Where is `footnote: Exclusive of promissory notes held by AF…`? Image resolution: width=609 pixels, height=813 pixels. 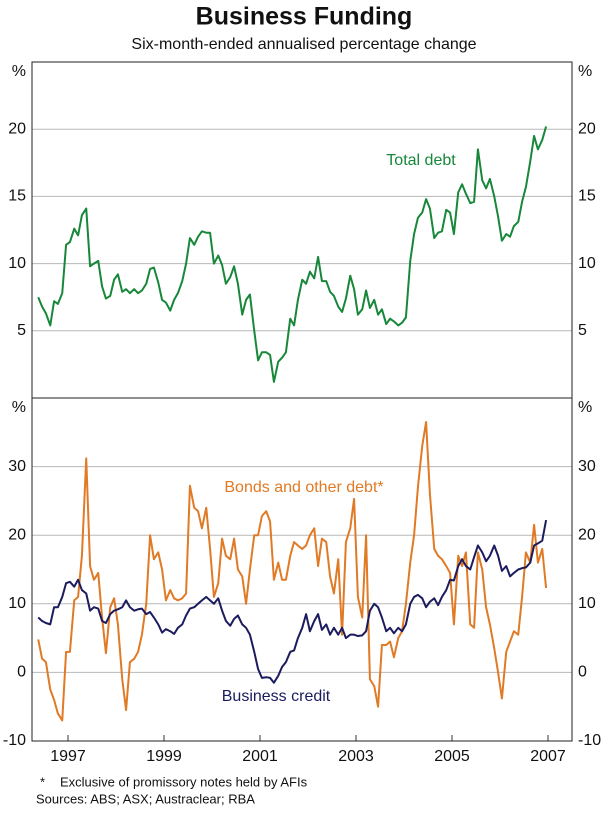 footnote: Exclusive of promissory notes held by AF… is located at coordinates (184, 781).